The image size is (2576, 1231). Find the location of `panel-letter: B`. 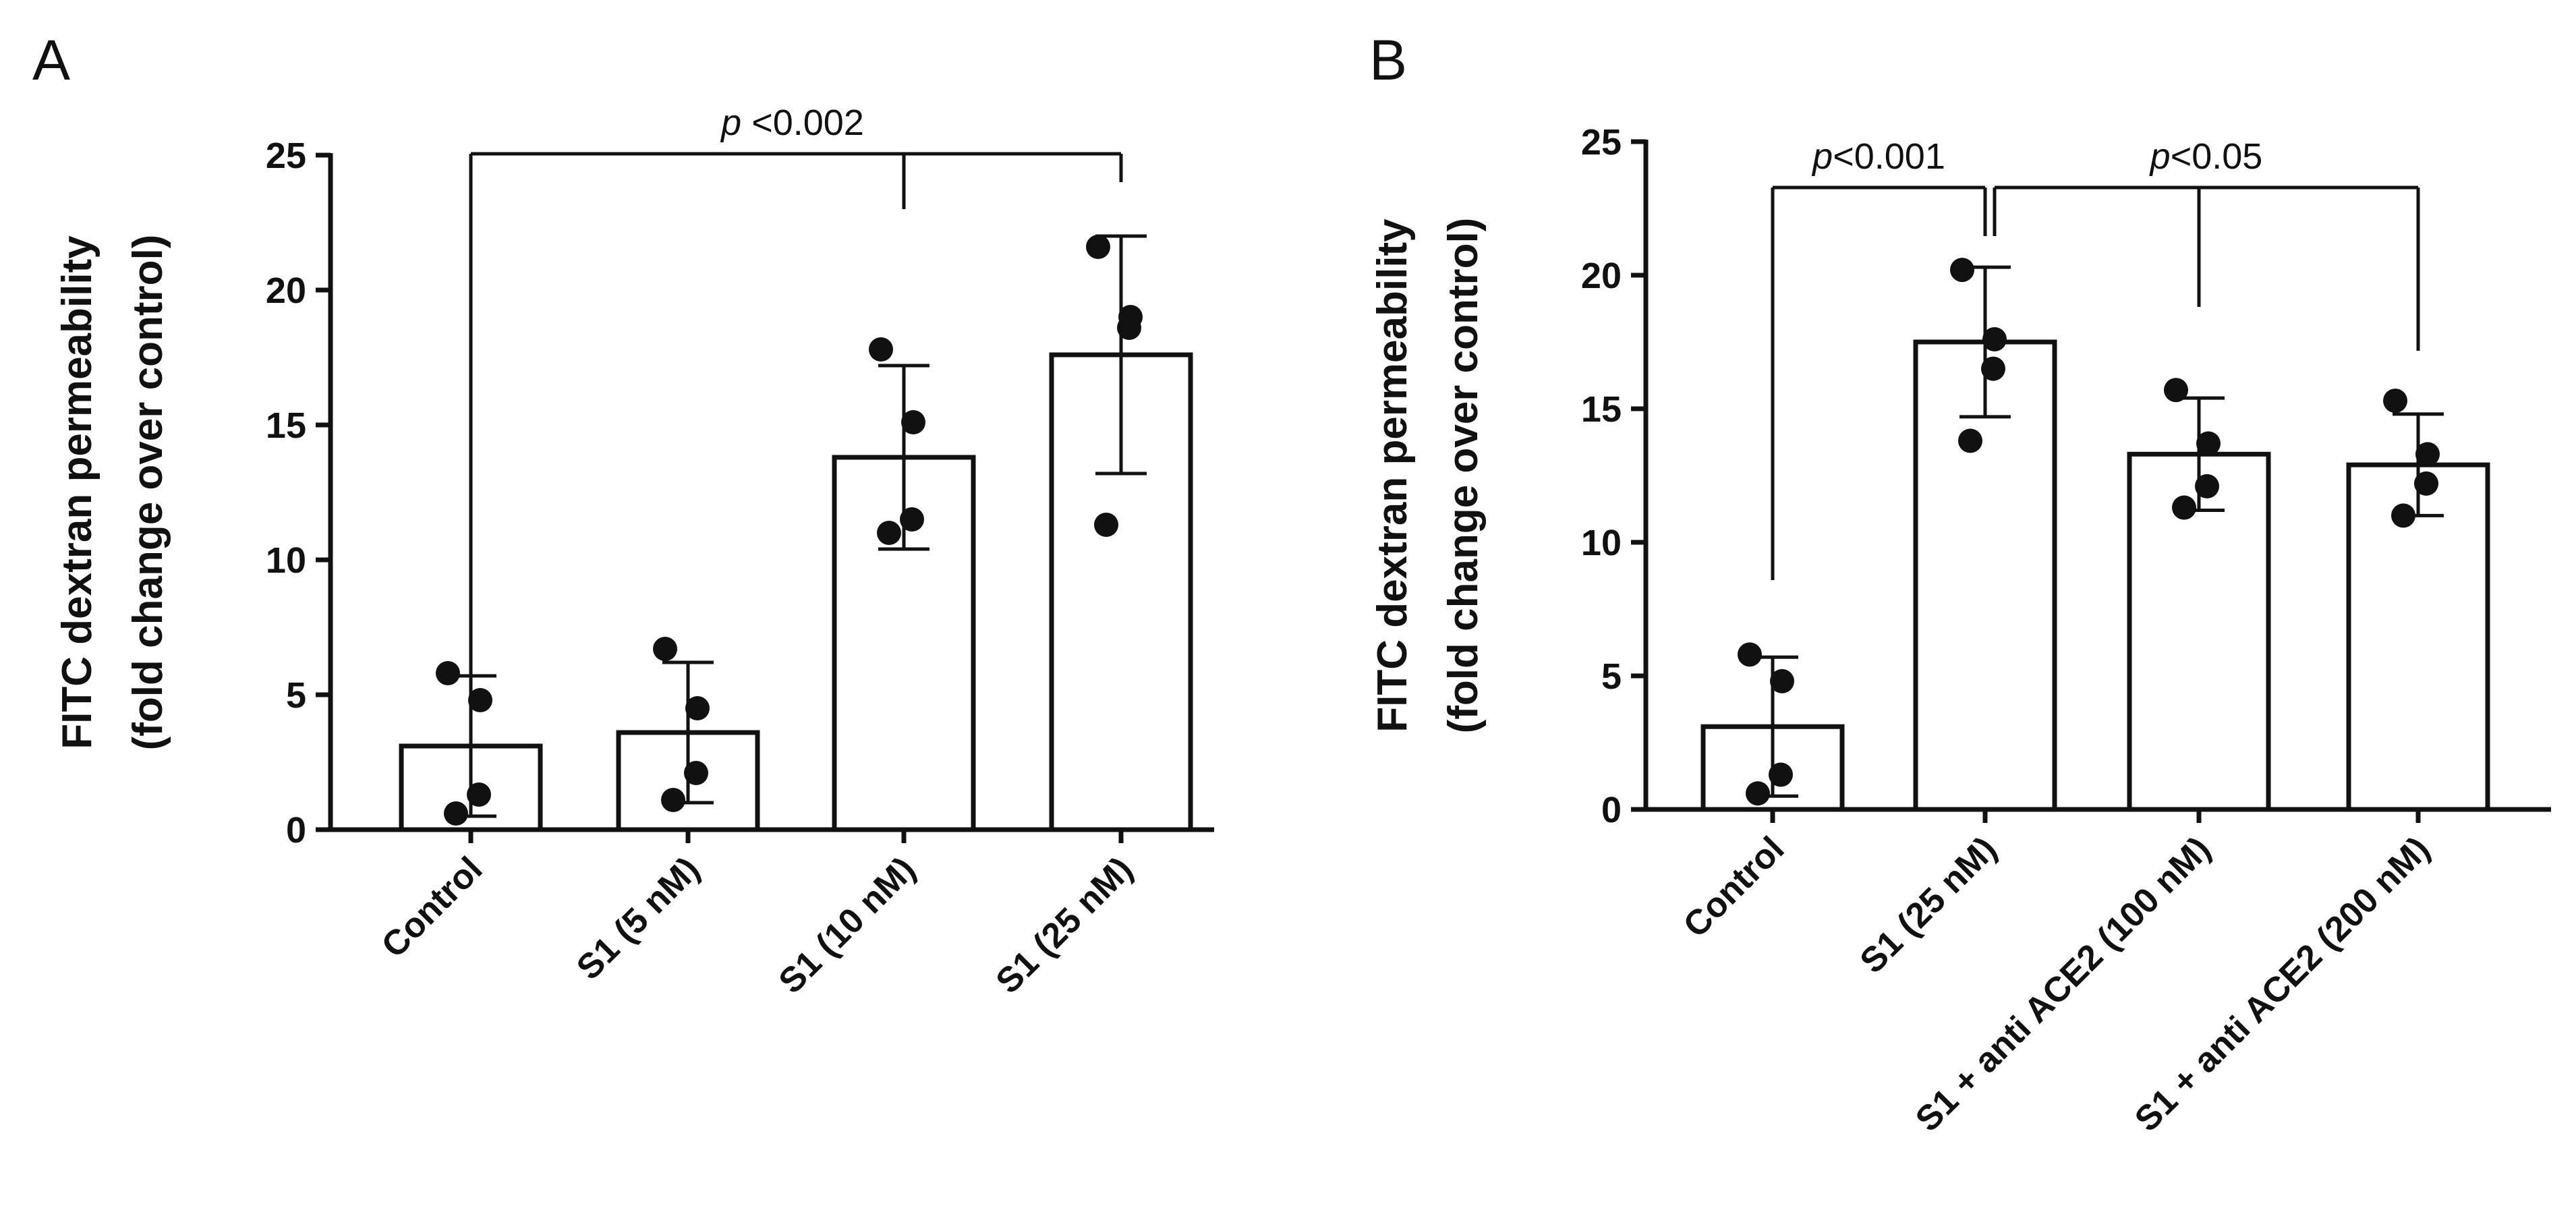

panel-letter: B is located at coordinates (1388, 60).